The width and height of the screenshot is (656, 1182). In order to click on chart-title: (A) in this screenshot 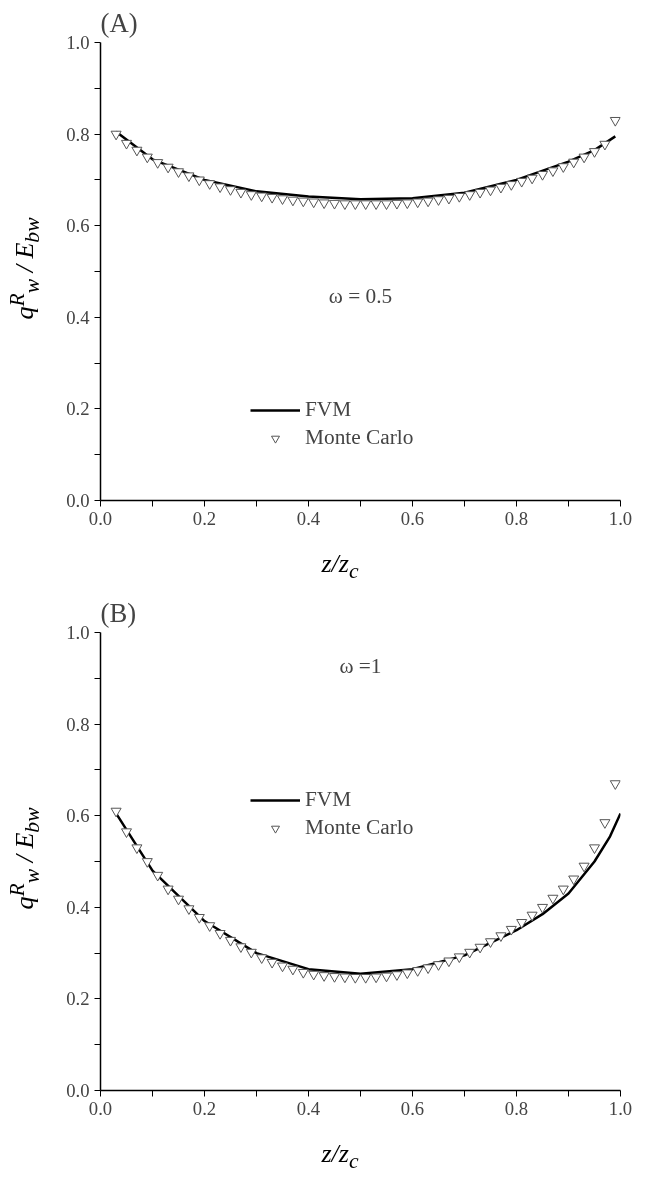, I will do `click(119, 22)`.